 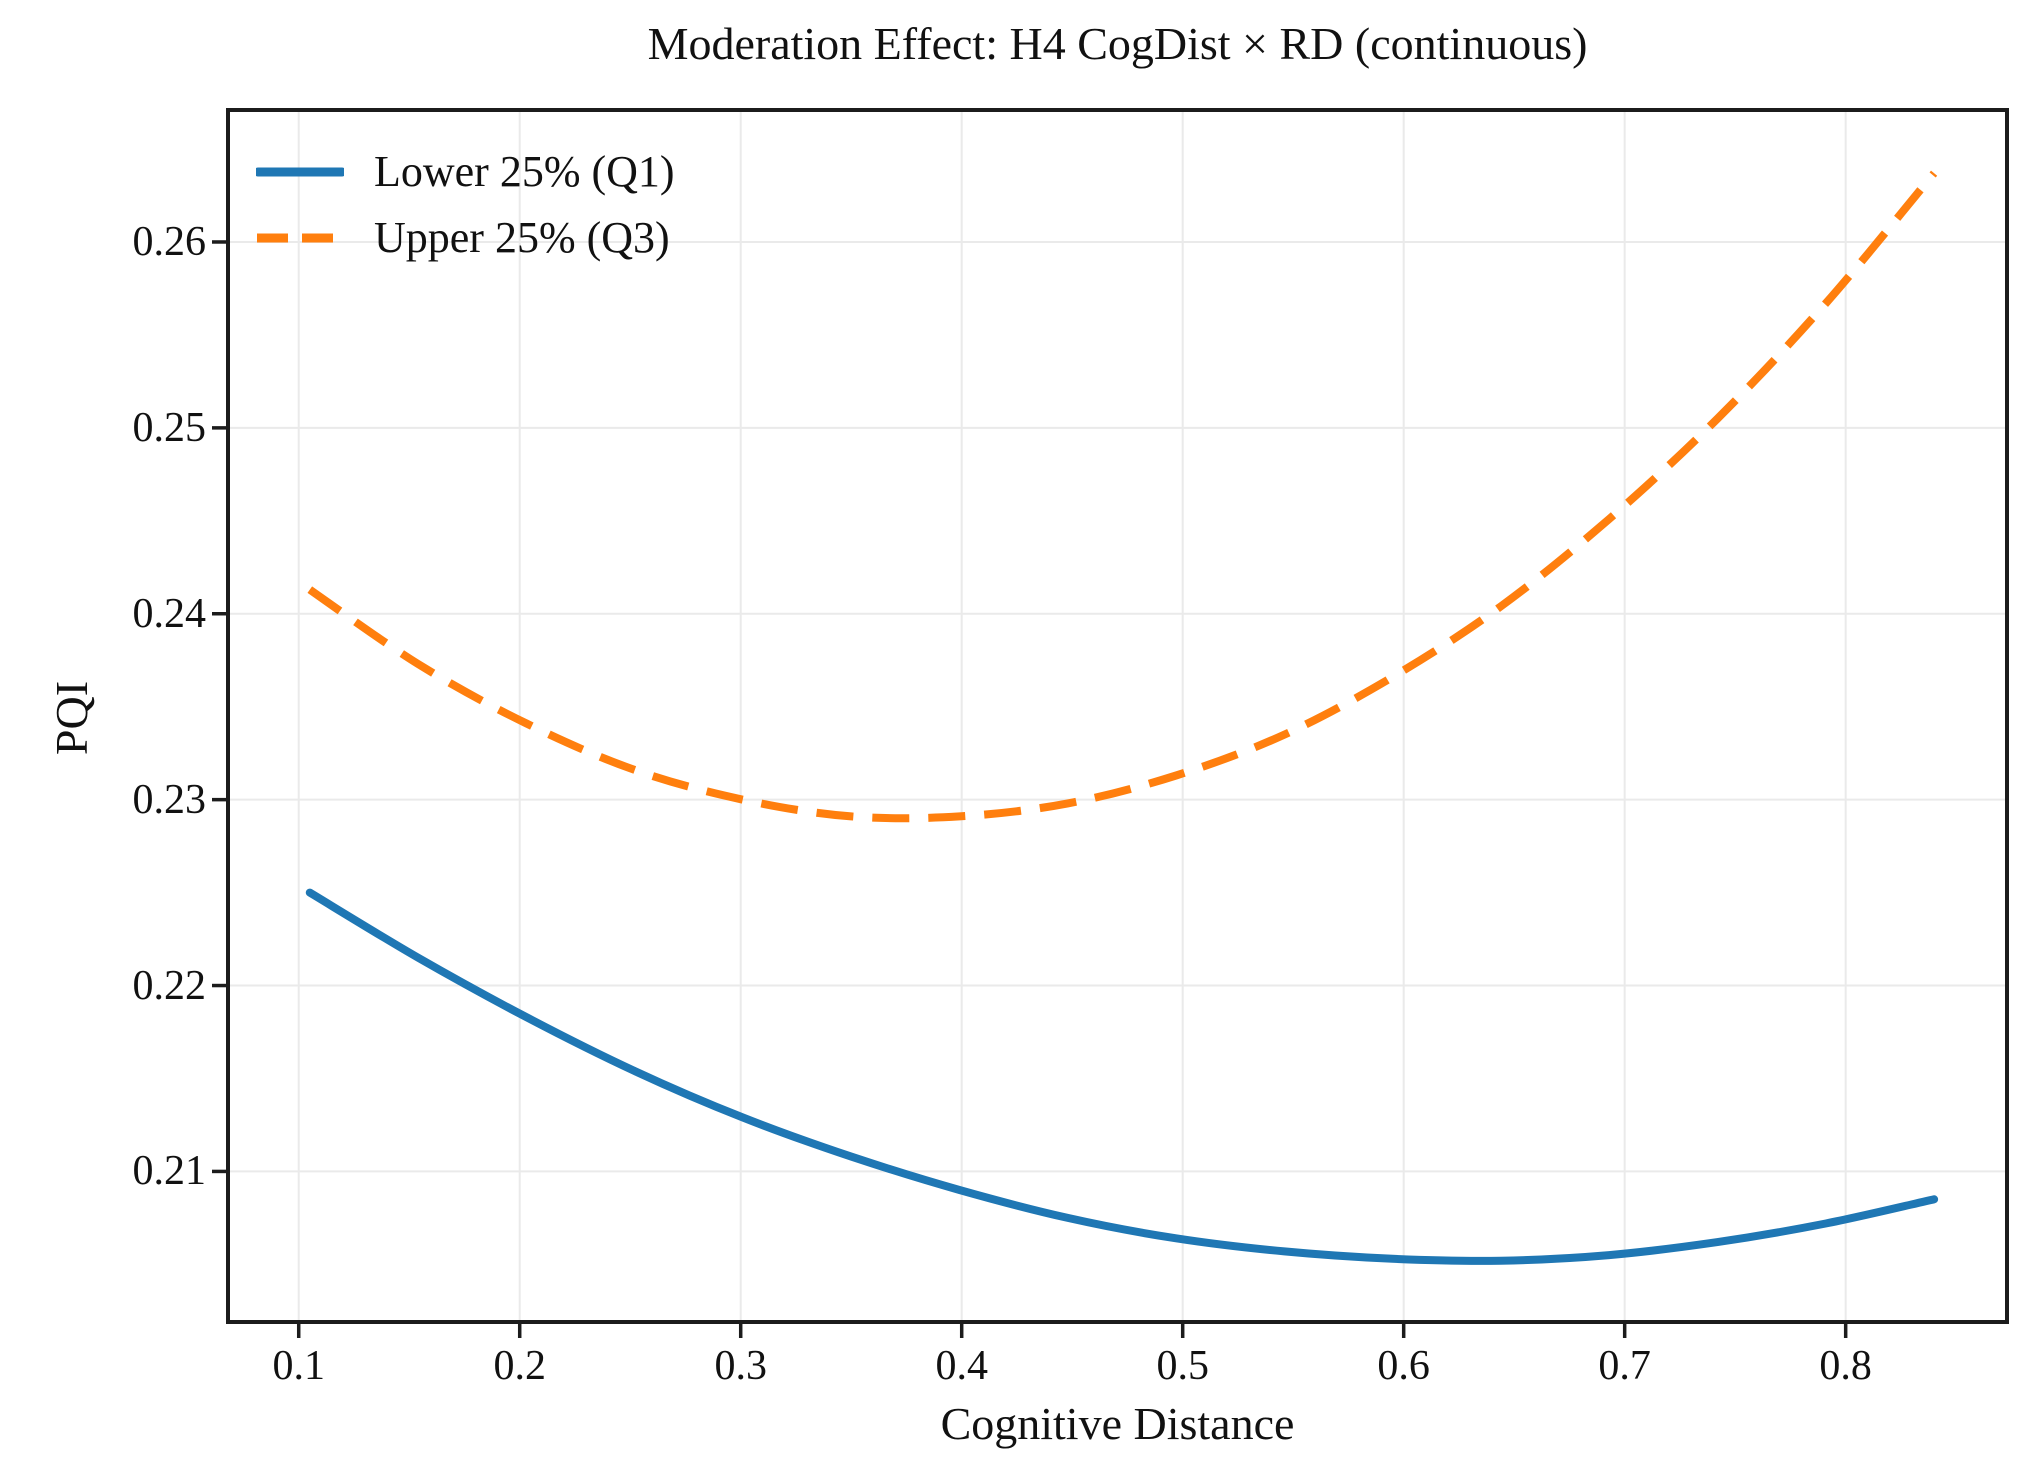 I want to click on y-tick-label-4: 0.25, so click(x=169, y=427).